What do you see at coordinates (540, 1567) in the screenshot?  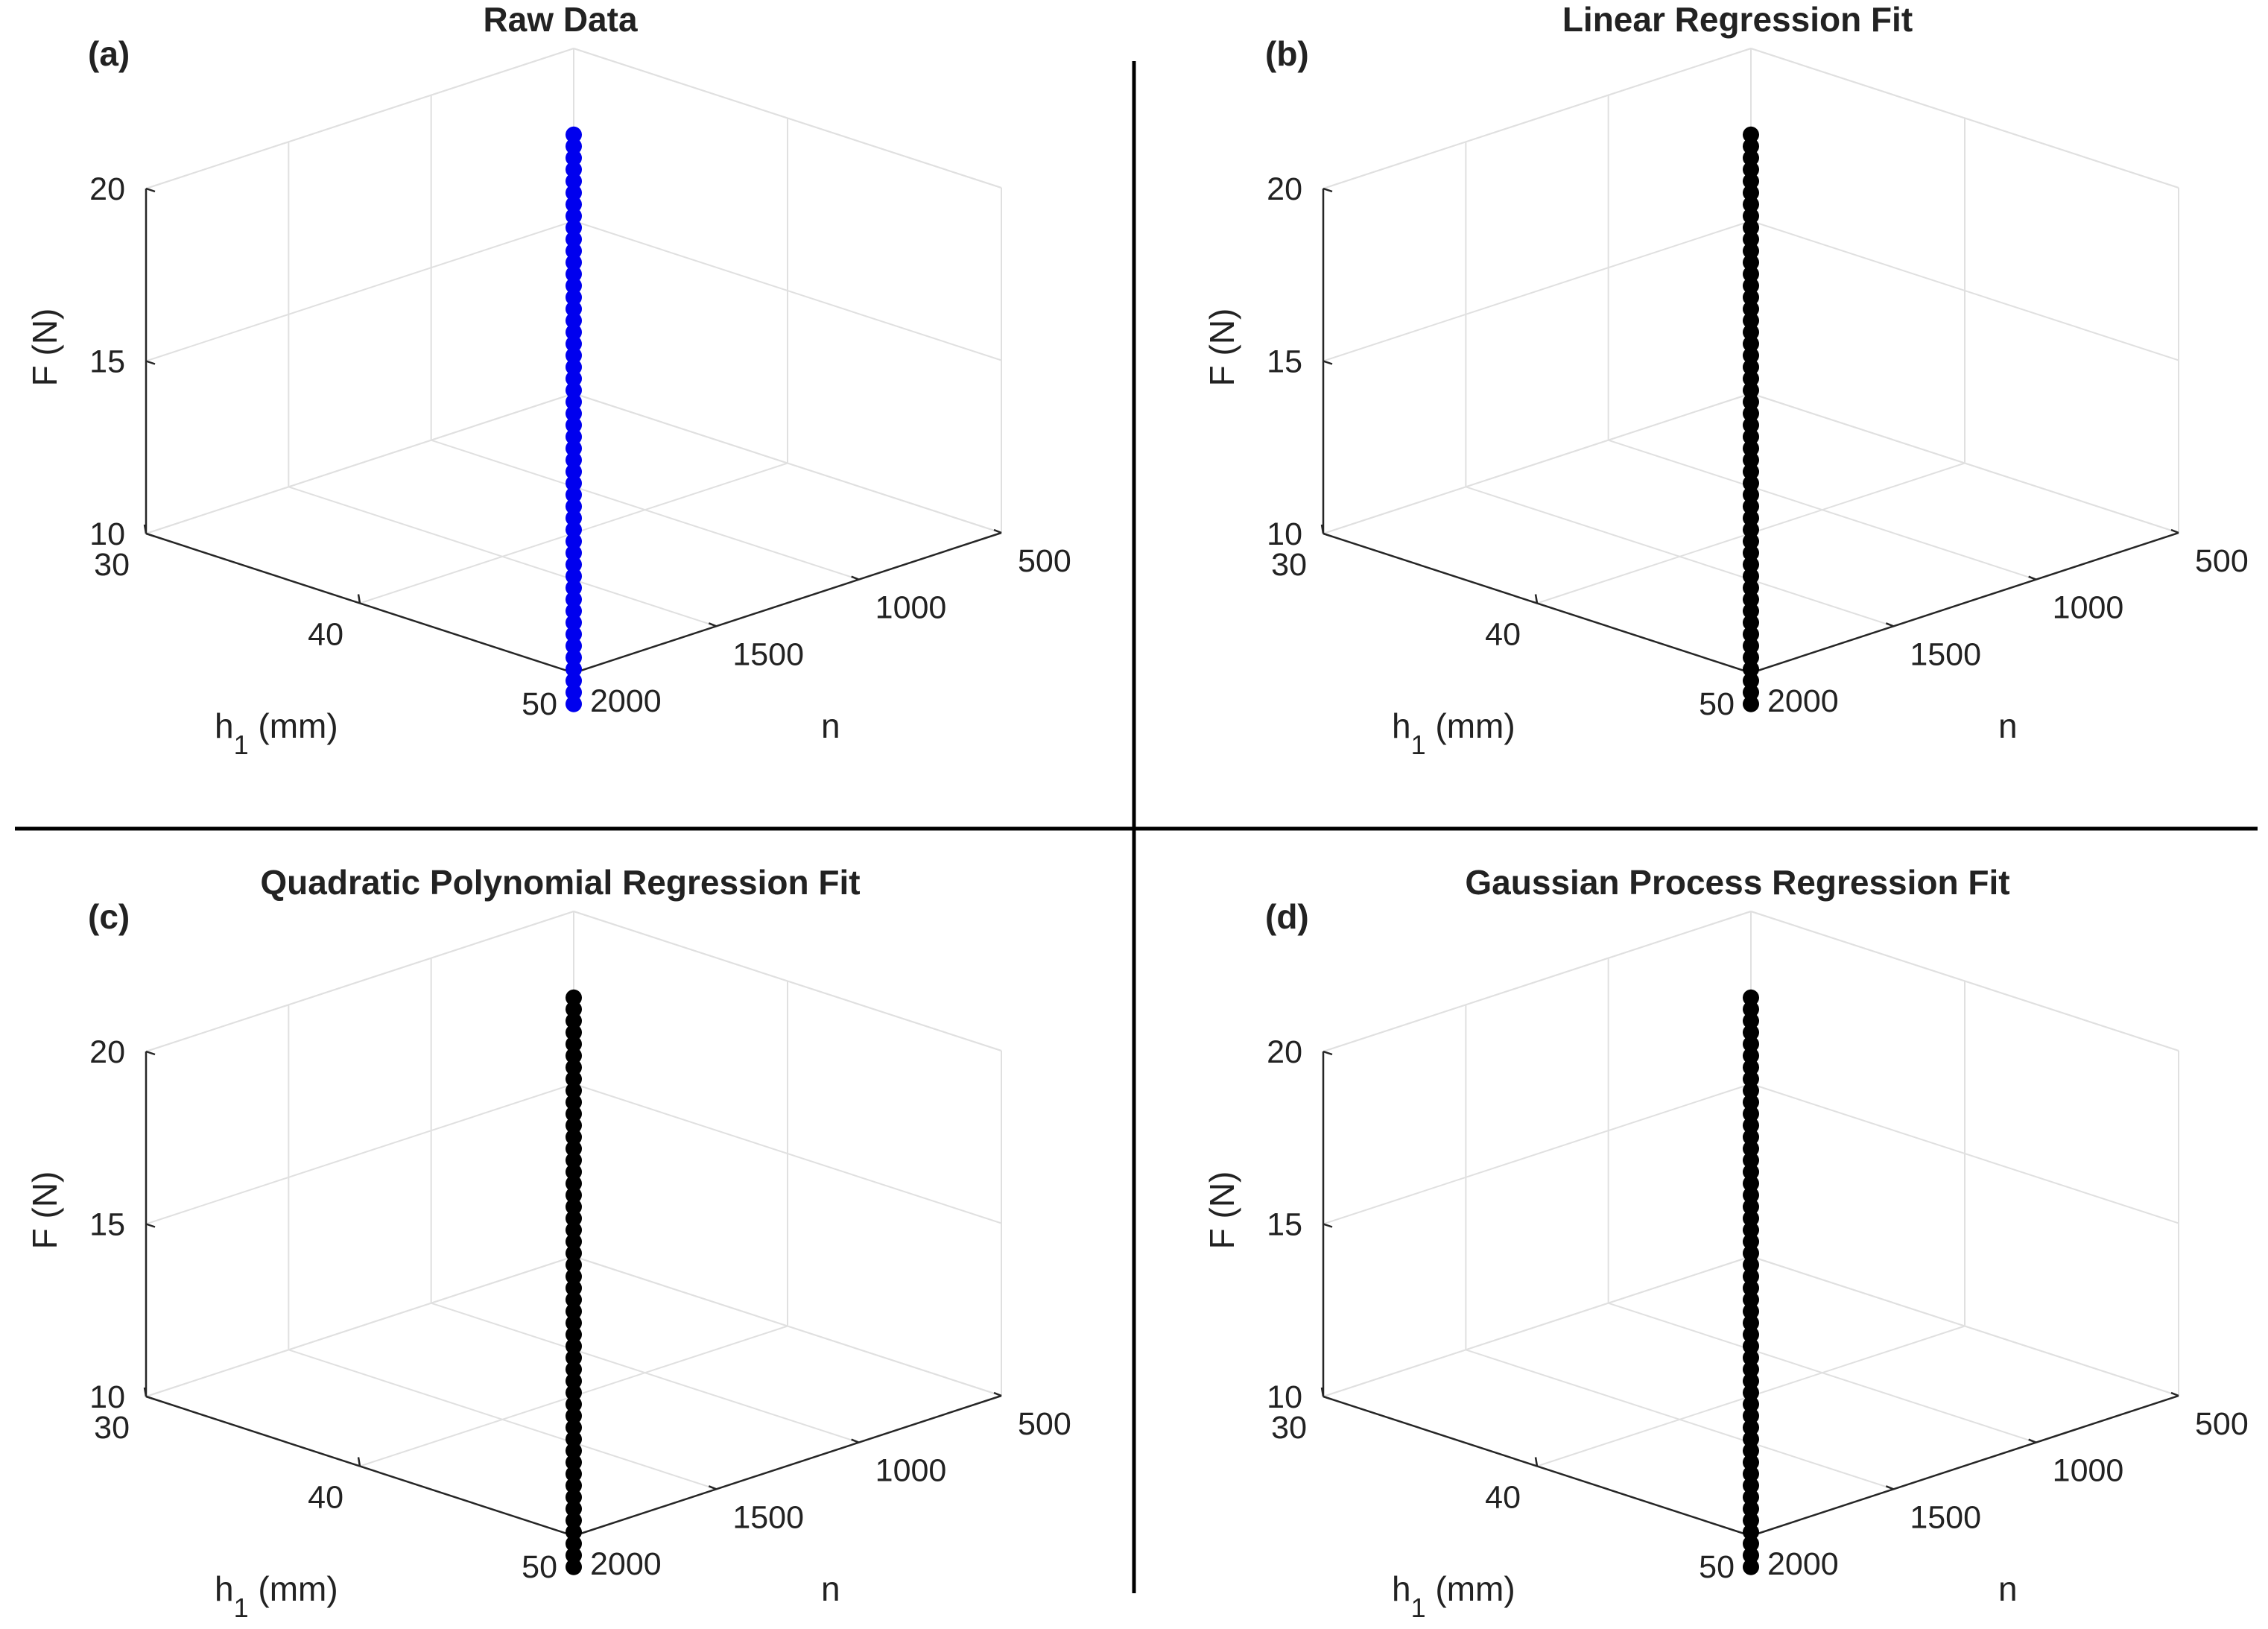 I see `h1-tick-label: 50` at bounding box center [540, 1567].